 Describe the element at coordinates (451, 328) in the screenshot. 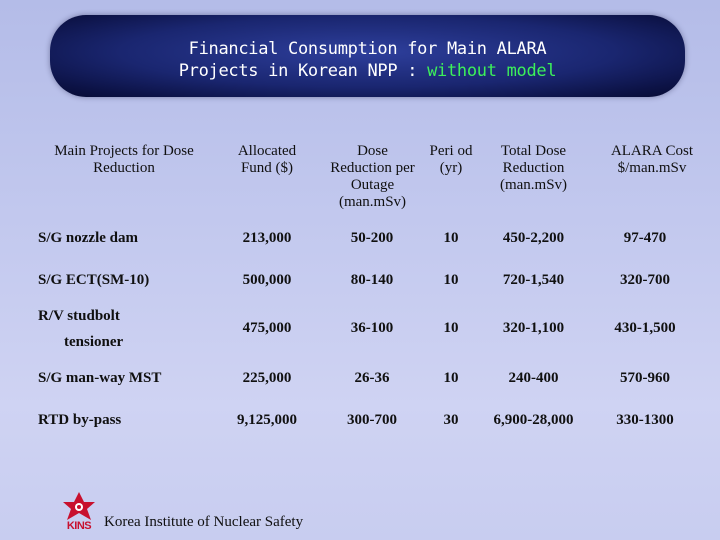

I see `table-row-3-period: 10` at that location.